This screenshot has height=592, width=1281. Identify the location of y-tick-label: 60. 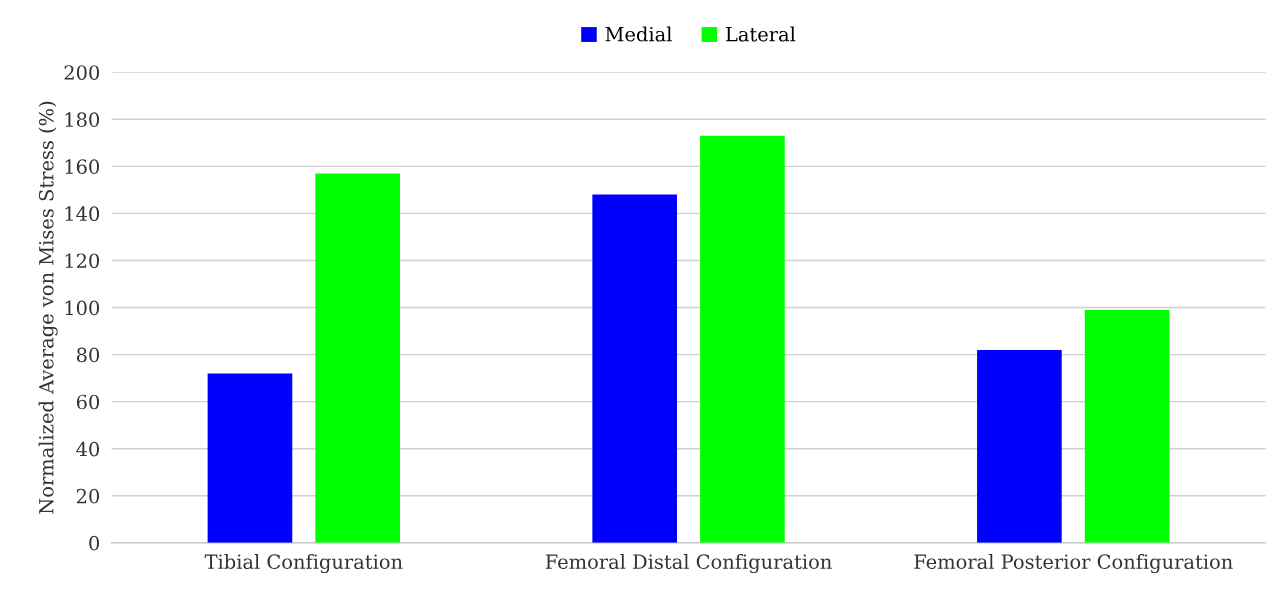
(88, 402).